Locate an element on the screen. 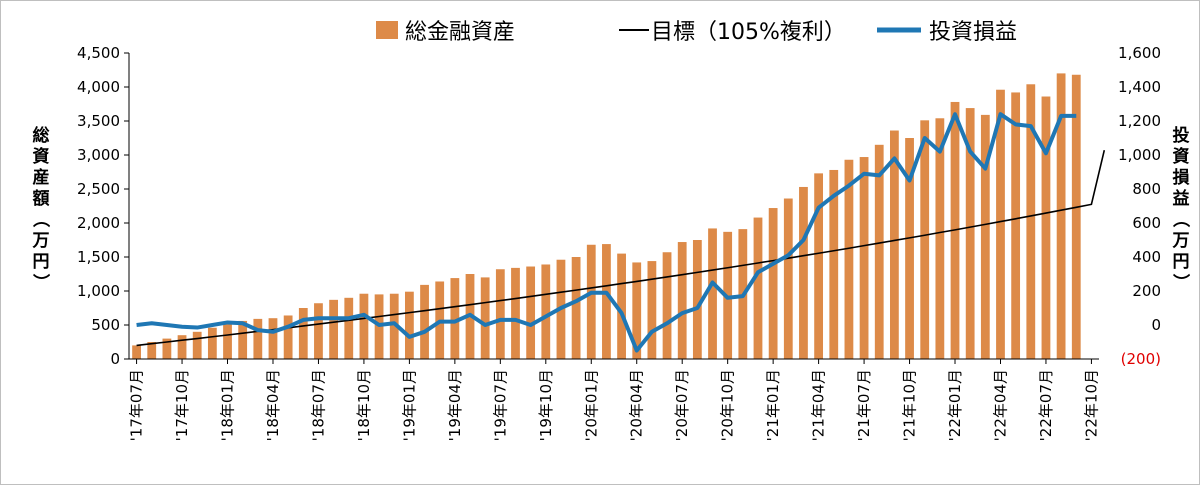 The width and height of the screenshot is (1200, 486). x-tick-label: '17年07月 is located at coordinates (137, 405).